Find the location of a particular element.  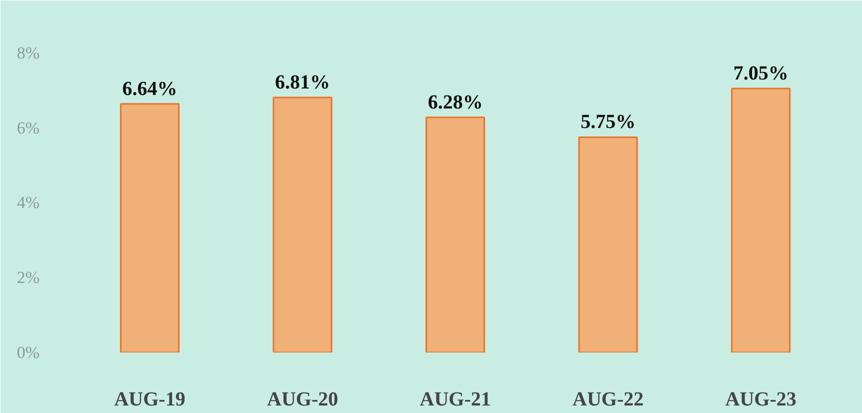

y-tick-label: 4% is located at coordinates (28, 202).